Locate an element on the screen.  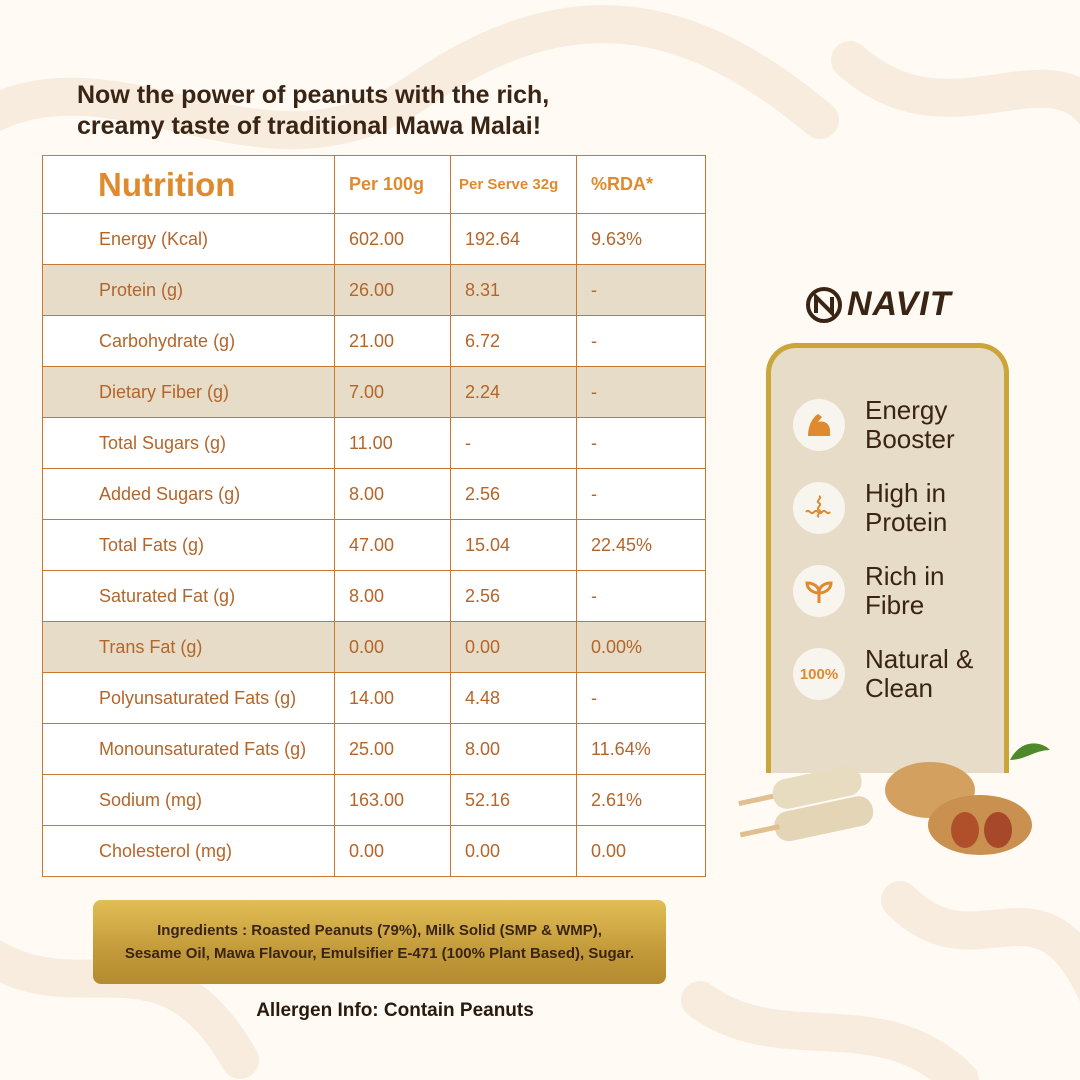
nutrient-name: Energy (Kcal) is located at coordinates (154, 238).